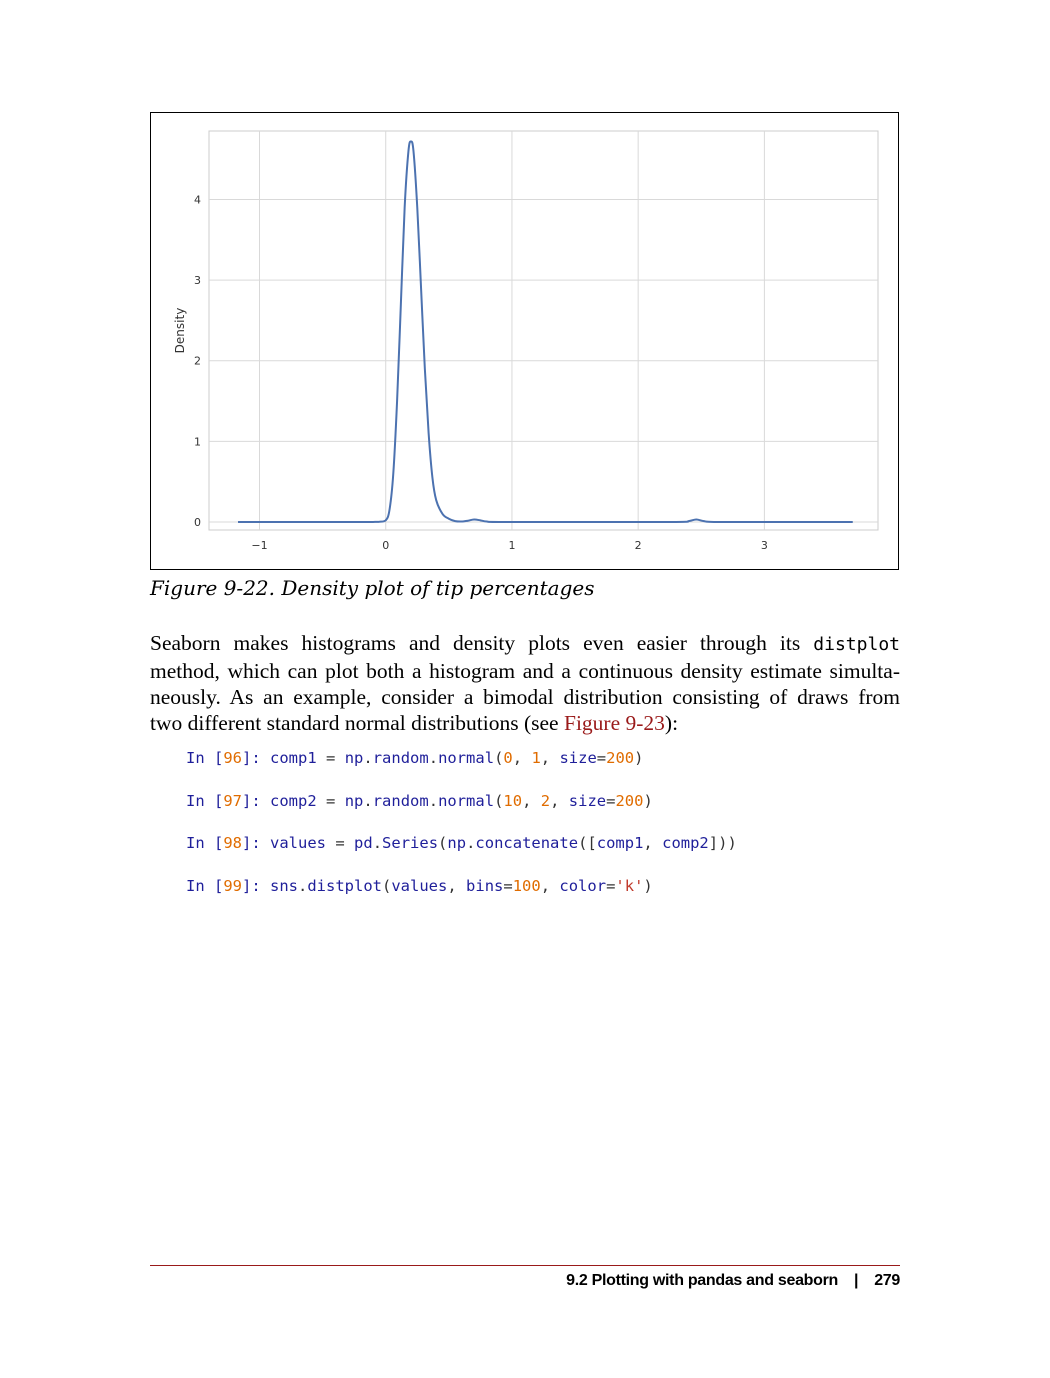 The height and width of the screenshot is (1378, 1050). Describe the element at coordinates (259, 545) in the screenshot. I see `x-tick-label: −1` at that location.